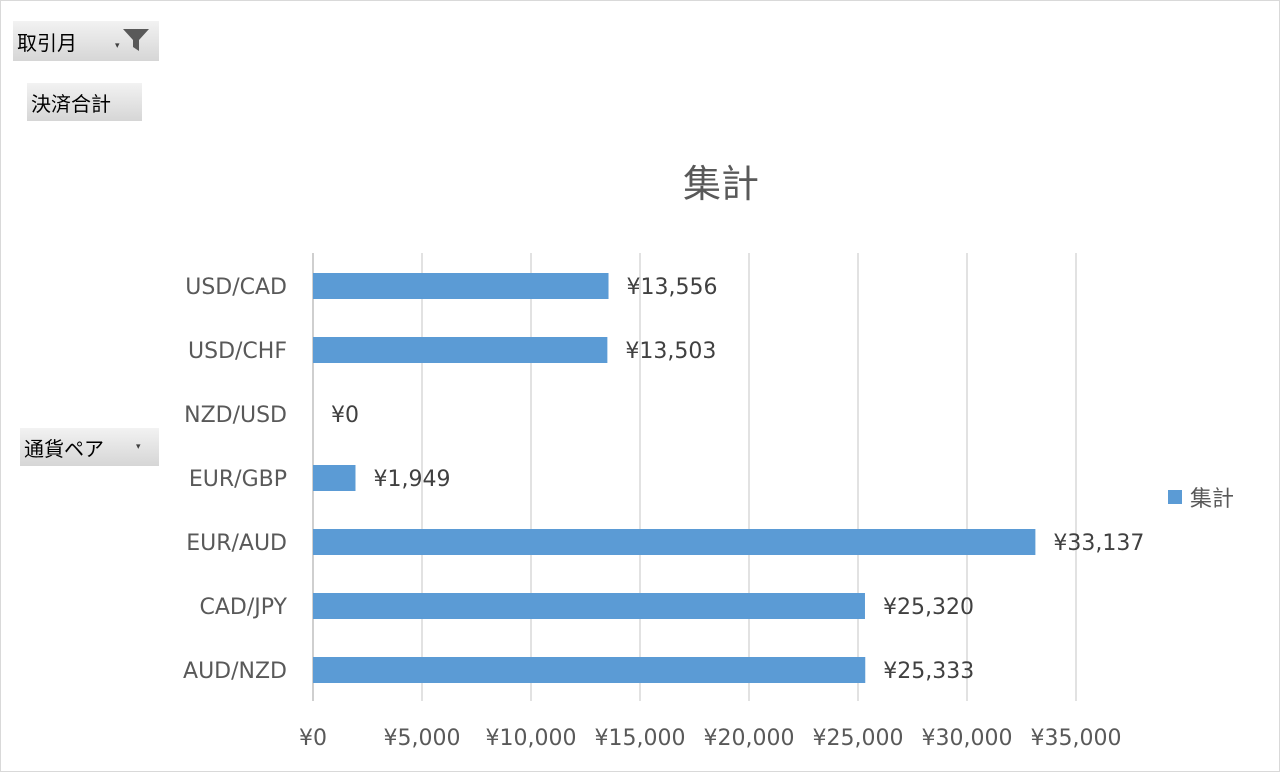  Describe the element at coordinates (244, 607) in the screenshot. I see `category-label: CAD/JPY` at that location.